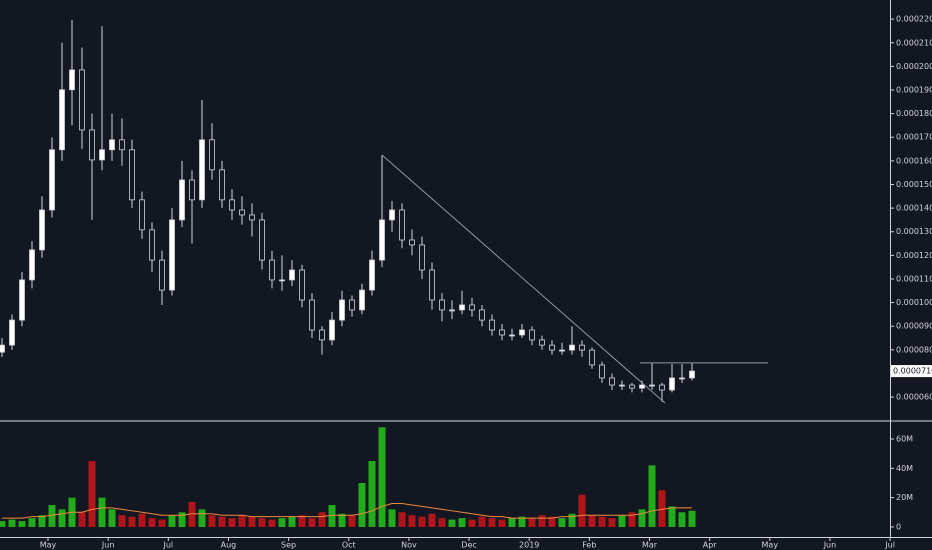 Image resolution: width=932 pixels, height=550 pixels. I want to click on x-tick-label: Dec, so click(468, 545).